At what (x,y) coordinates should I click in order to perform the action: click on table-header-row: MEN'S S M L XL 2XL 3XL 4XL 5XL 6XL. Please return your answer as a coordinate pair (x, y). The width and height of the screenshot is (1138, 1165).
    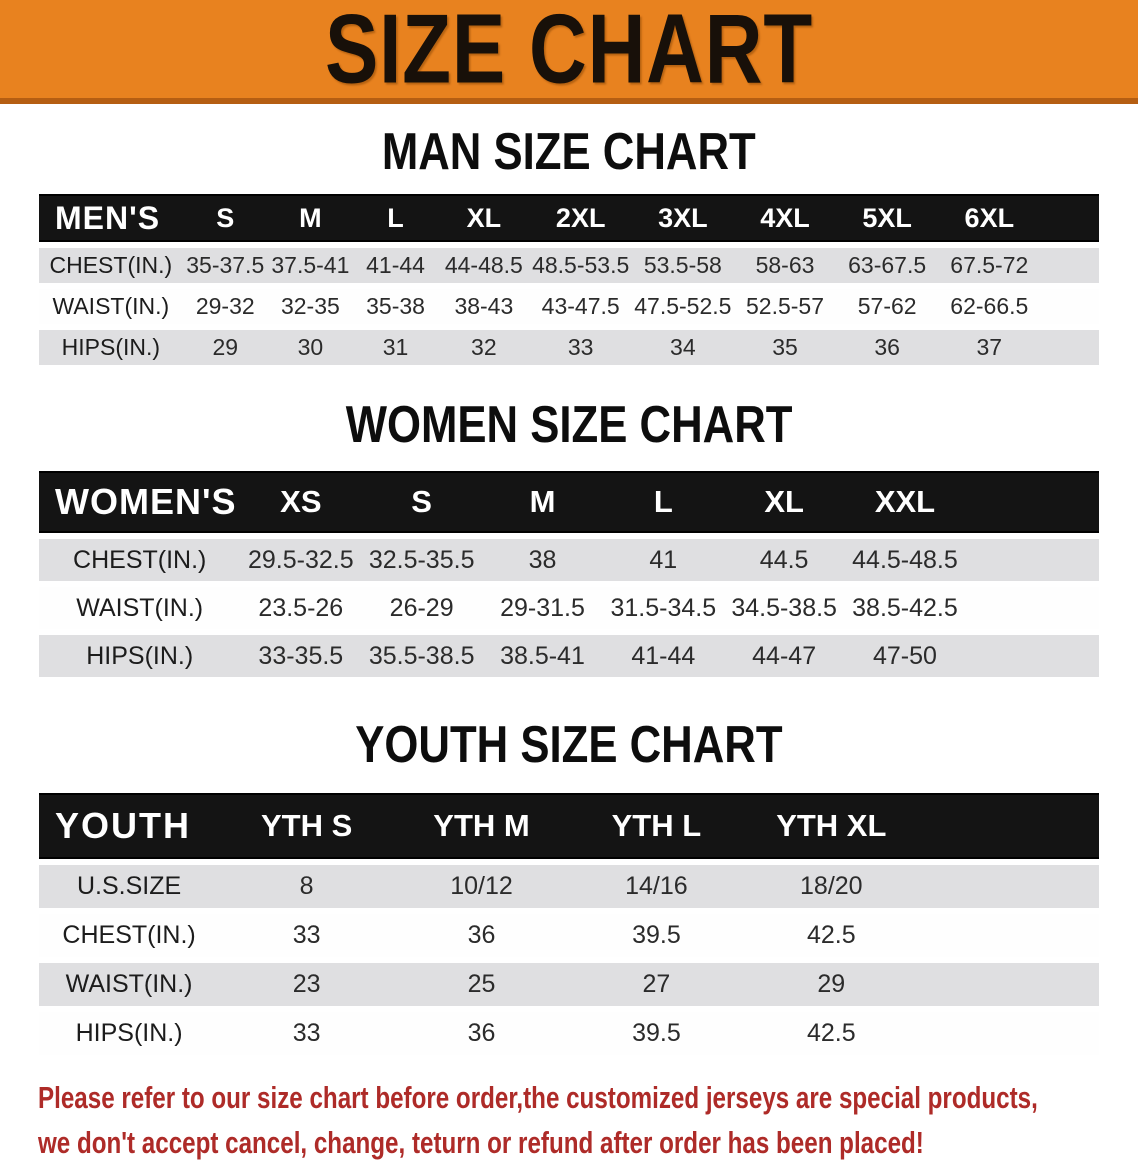
    Looking at the image, I should click on (569, 218).